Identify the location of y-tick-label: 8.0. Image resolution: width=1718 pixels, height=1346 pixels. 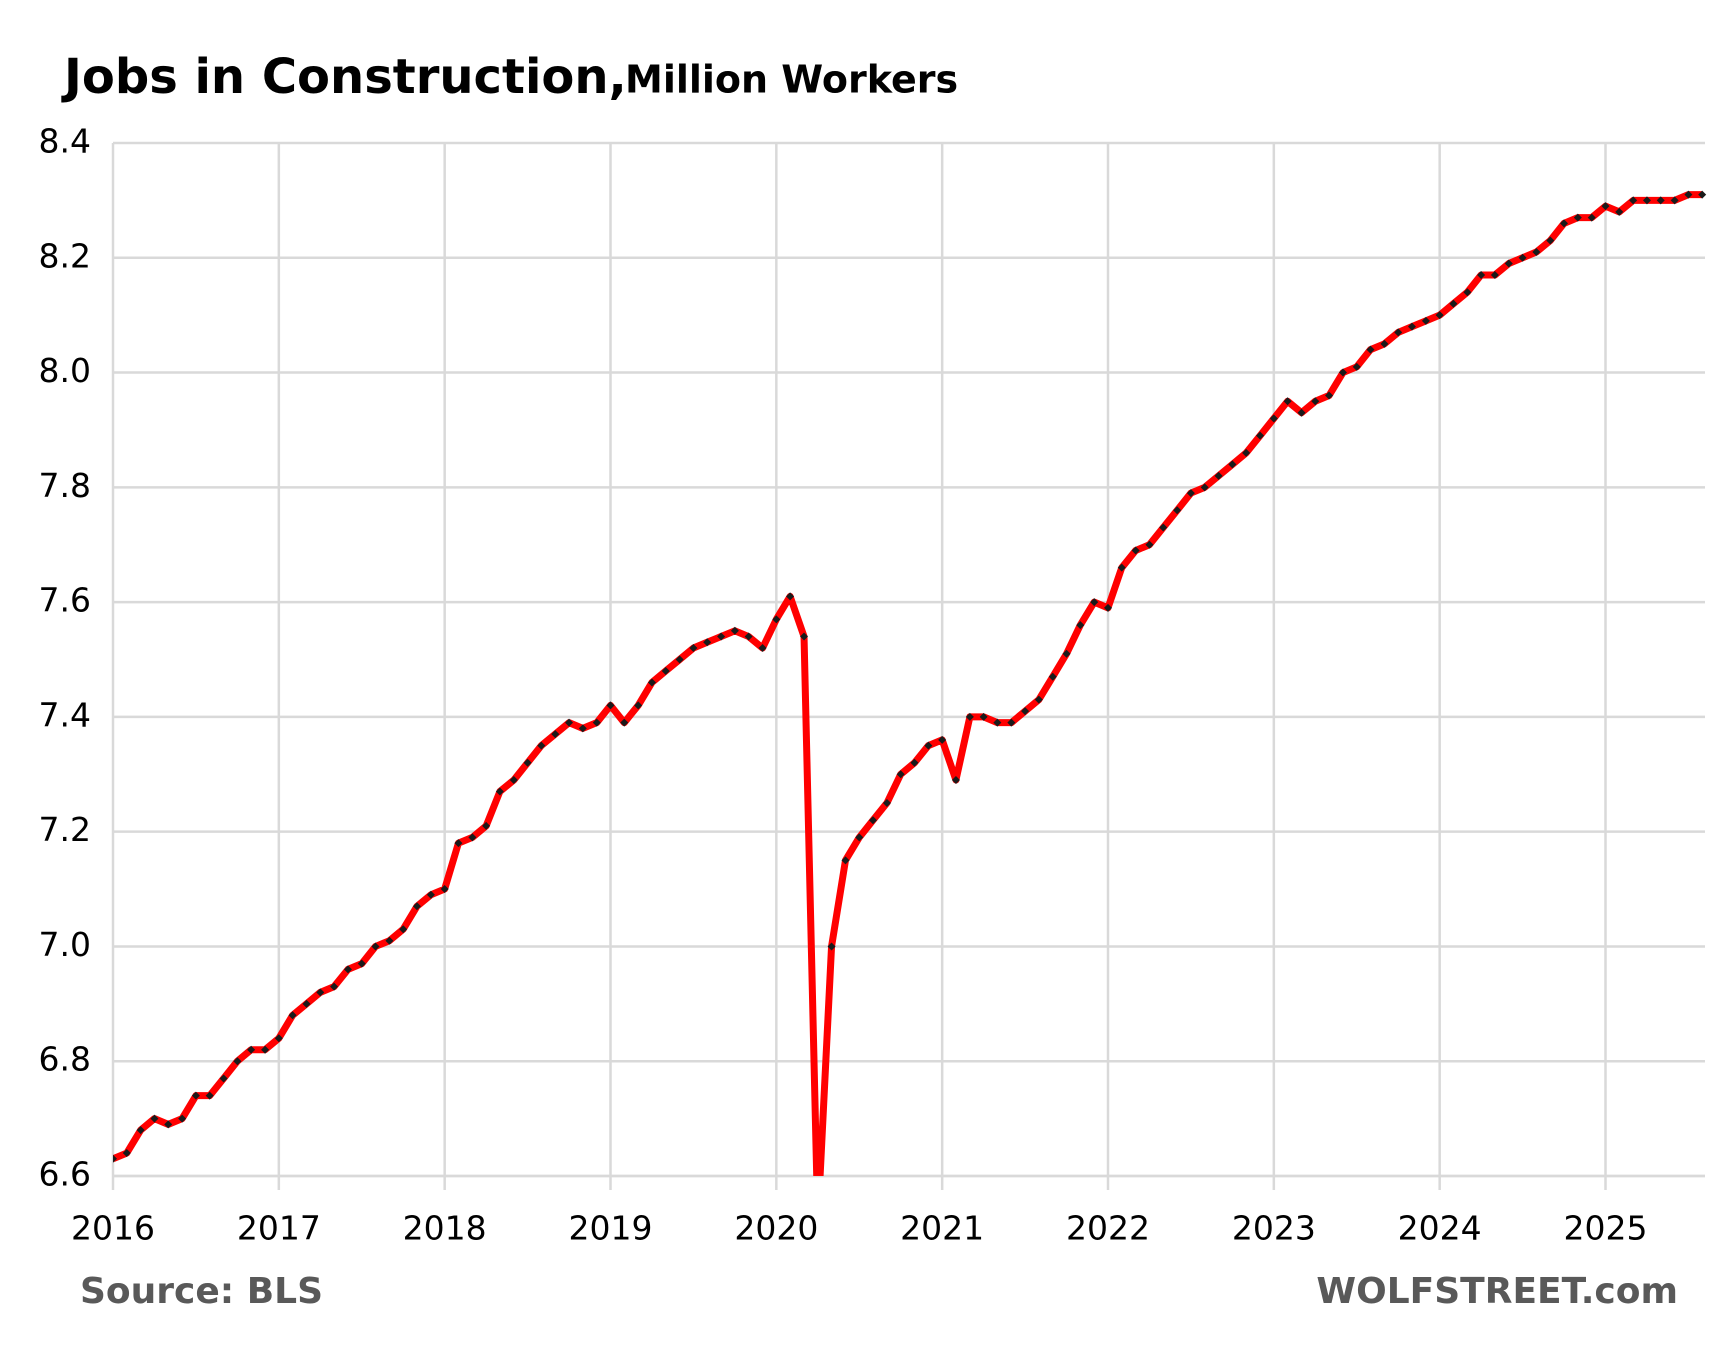
(65, 370).